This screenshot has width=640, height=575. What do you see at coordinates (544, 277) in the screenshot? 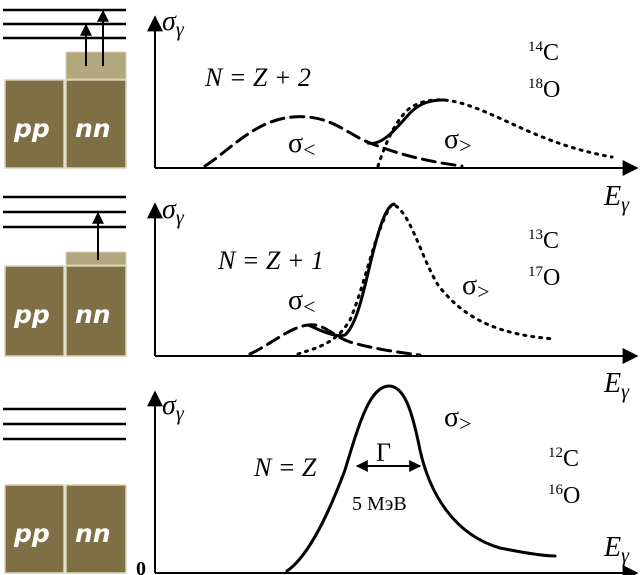
I see `nucleus-label: 17O` at bounding box center [544, 277].